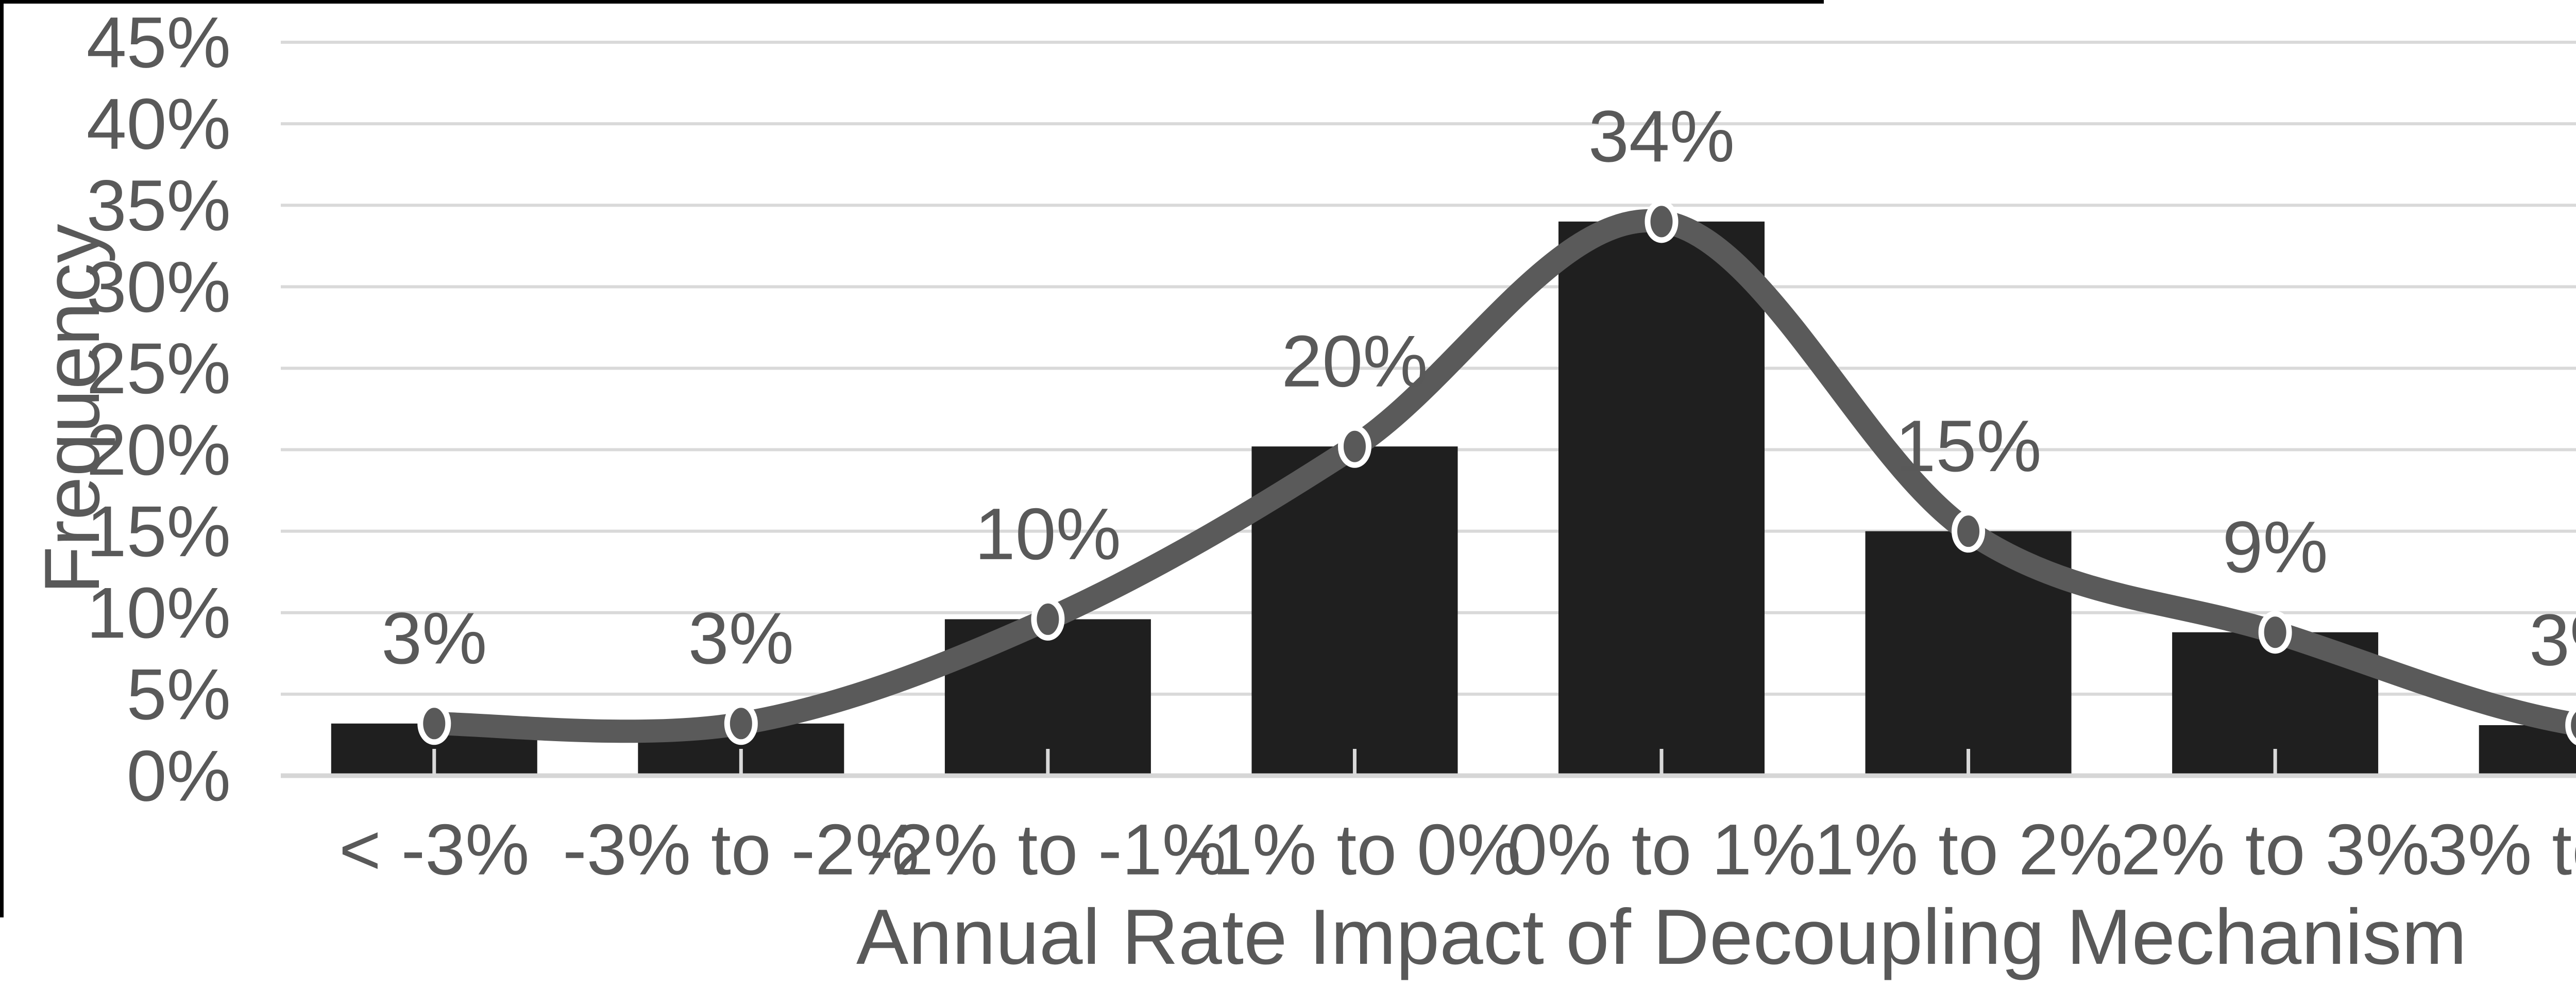 The image size is (2576, 987). I want to click on x-category-label-0: < -3%, so click(434, 849).